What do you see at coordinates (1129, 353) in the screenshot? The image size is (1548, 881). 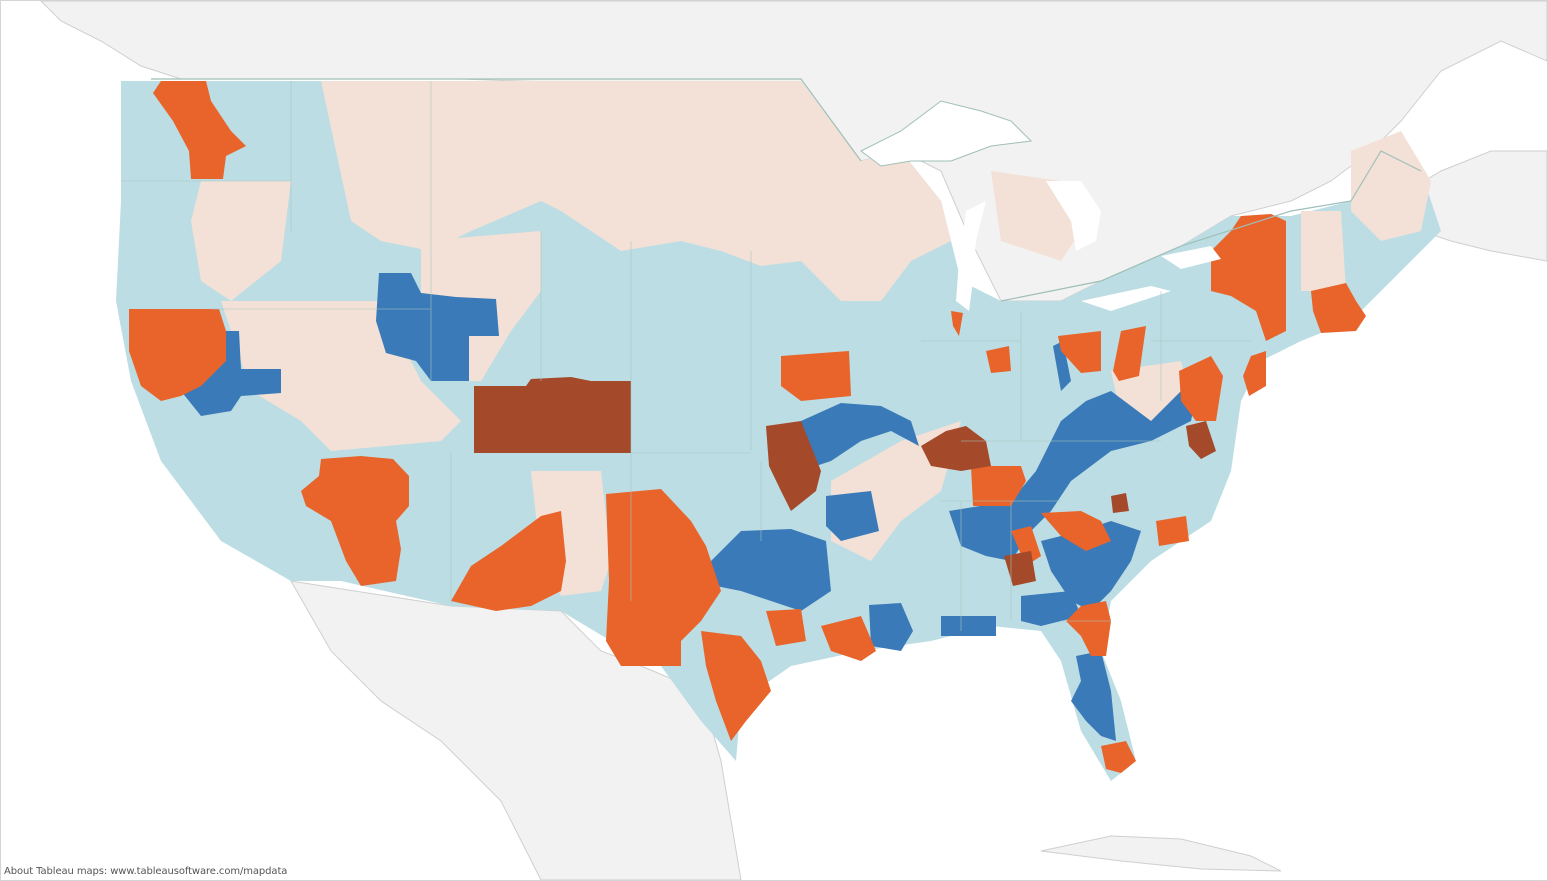 I see `region-orange-pittsburgh` at bounding box center [1129, 353].